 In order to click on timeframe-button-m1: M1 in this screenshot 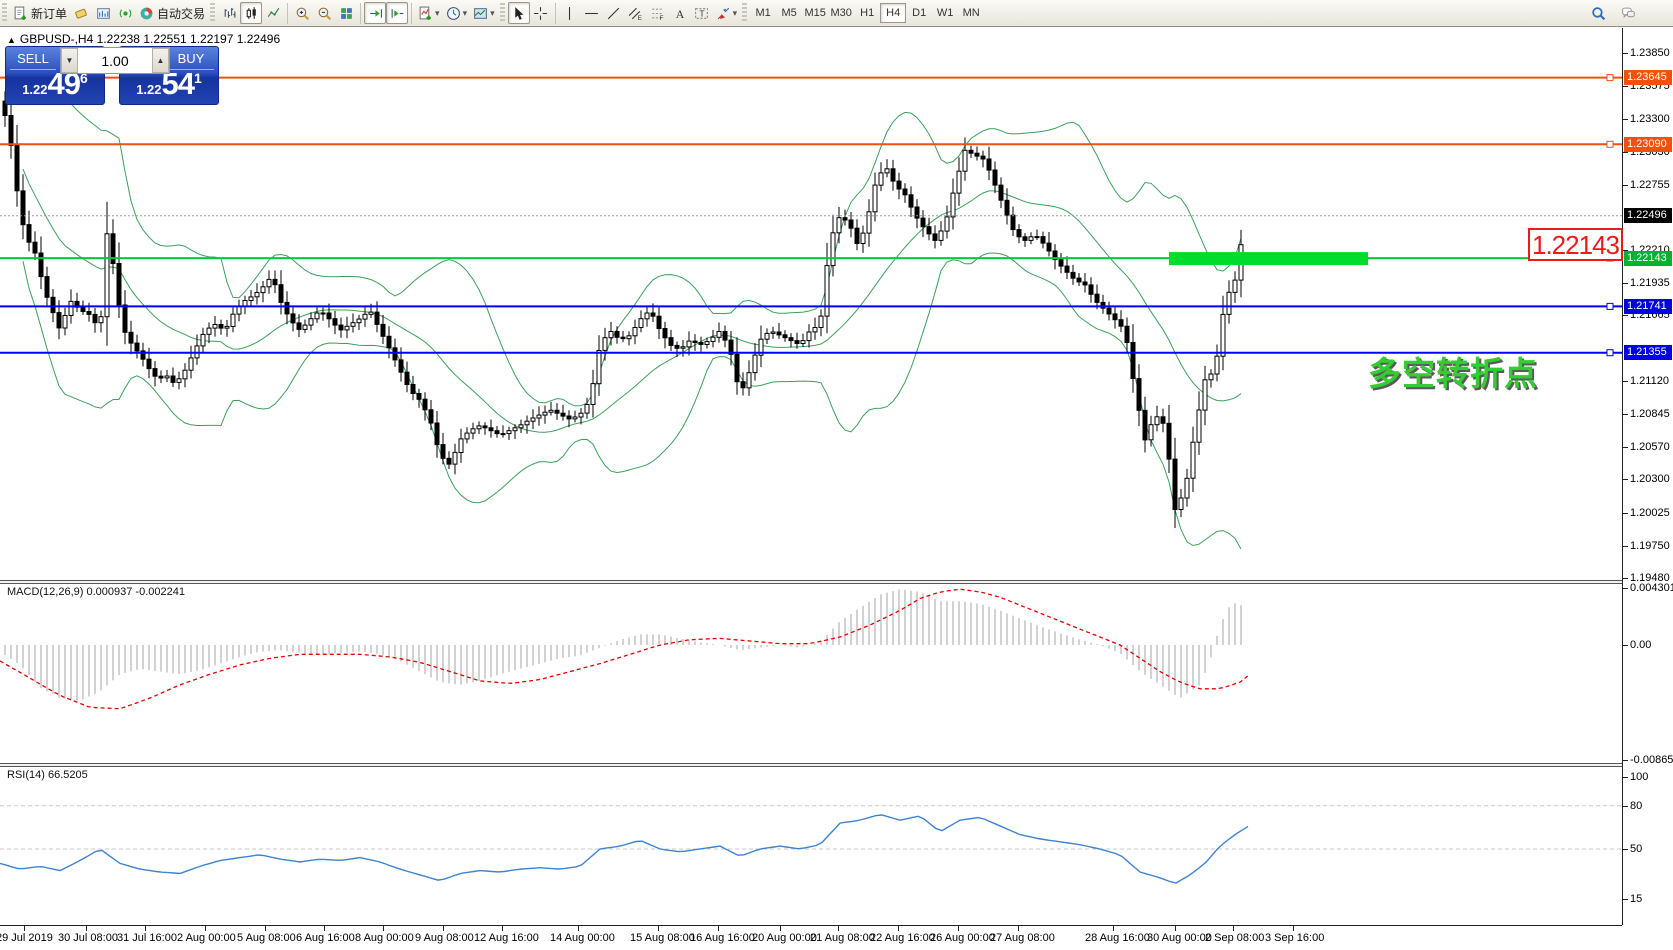, I will do `click(763, 13)`.